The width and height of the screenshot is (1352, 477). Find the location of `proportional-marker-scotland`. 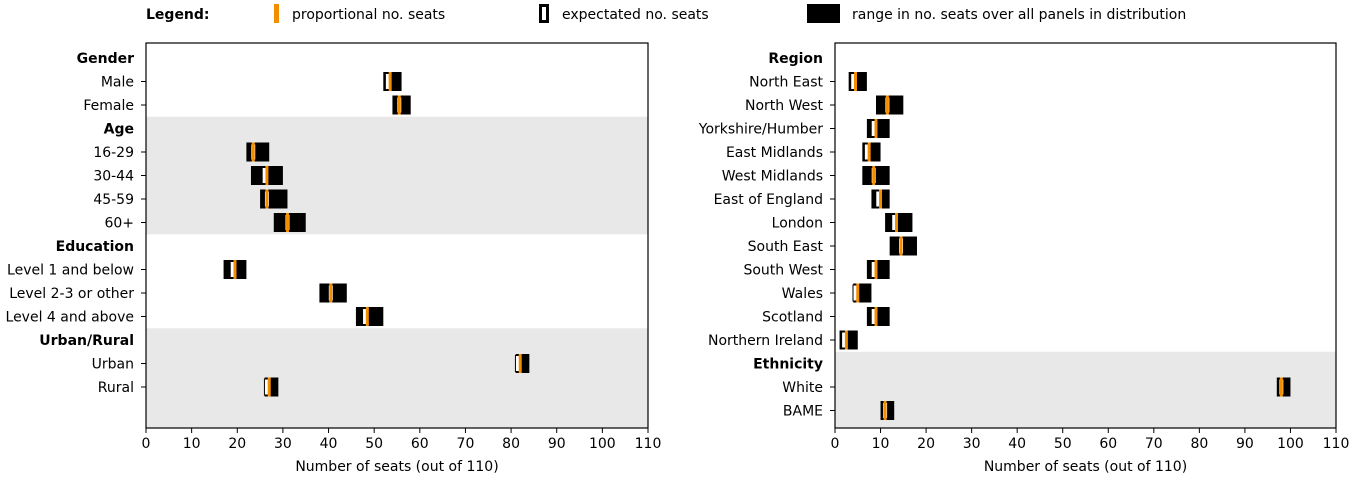

proportional-marker-scotland is located at coordinates (876, 316).